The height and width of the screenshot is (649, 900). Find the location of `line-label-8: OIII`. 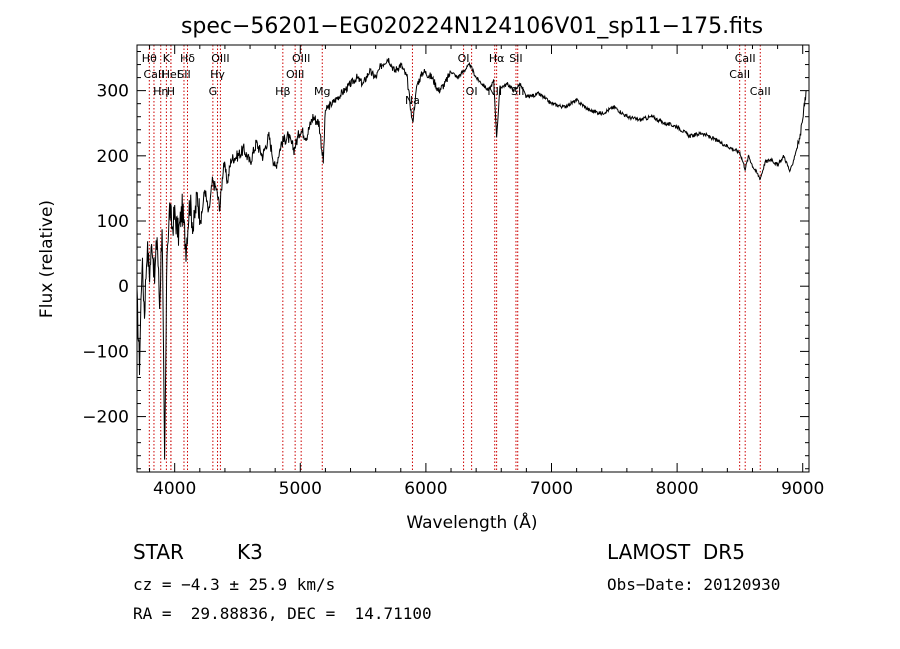

line-label-8: OIII is located at coordinates (220, 58).